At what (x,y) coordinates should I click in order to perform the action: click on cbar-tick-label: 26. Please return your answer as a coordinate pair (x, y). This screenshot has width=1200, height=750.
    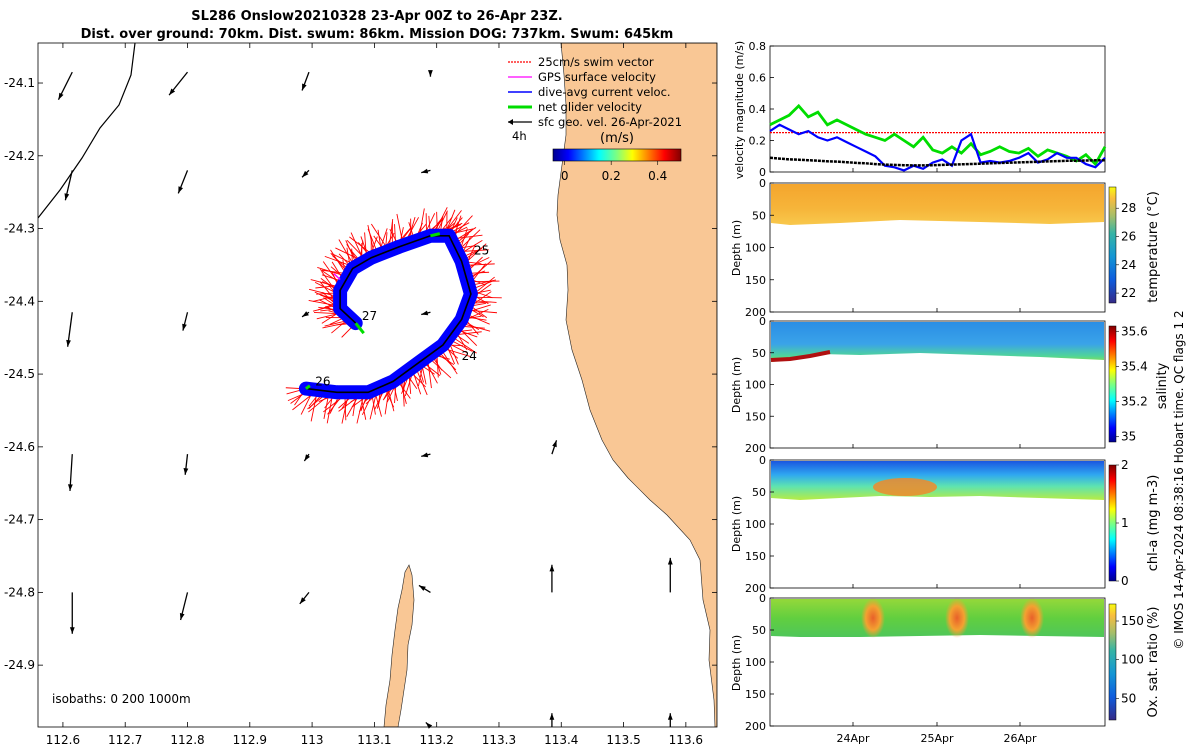
    Looking at the image, I should click on (1128, 237).